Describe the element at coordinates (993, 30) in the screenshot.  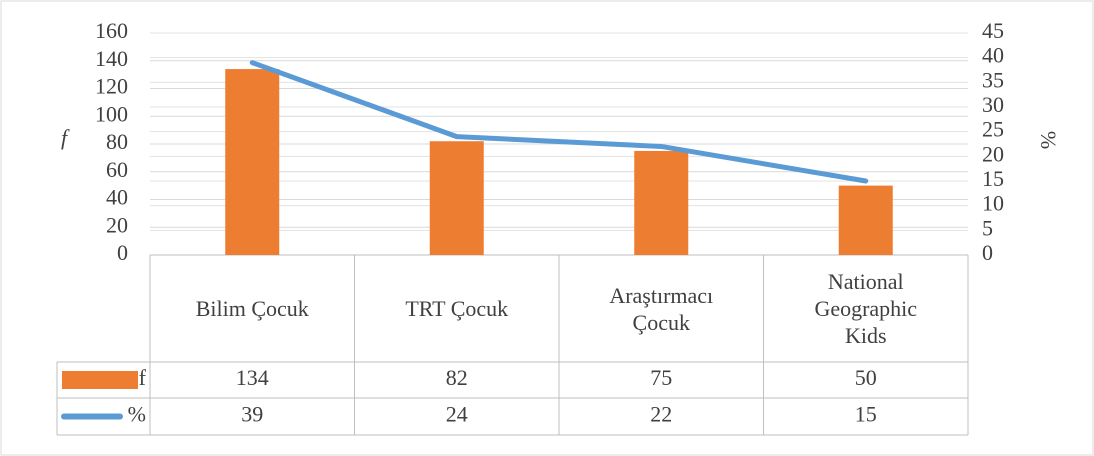
I see `y2-tick-label: 45` at that location.